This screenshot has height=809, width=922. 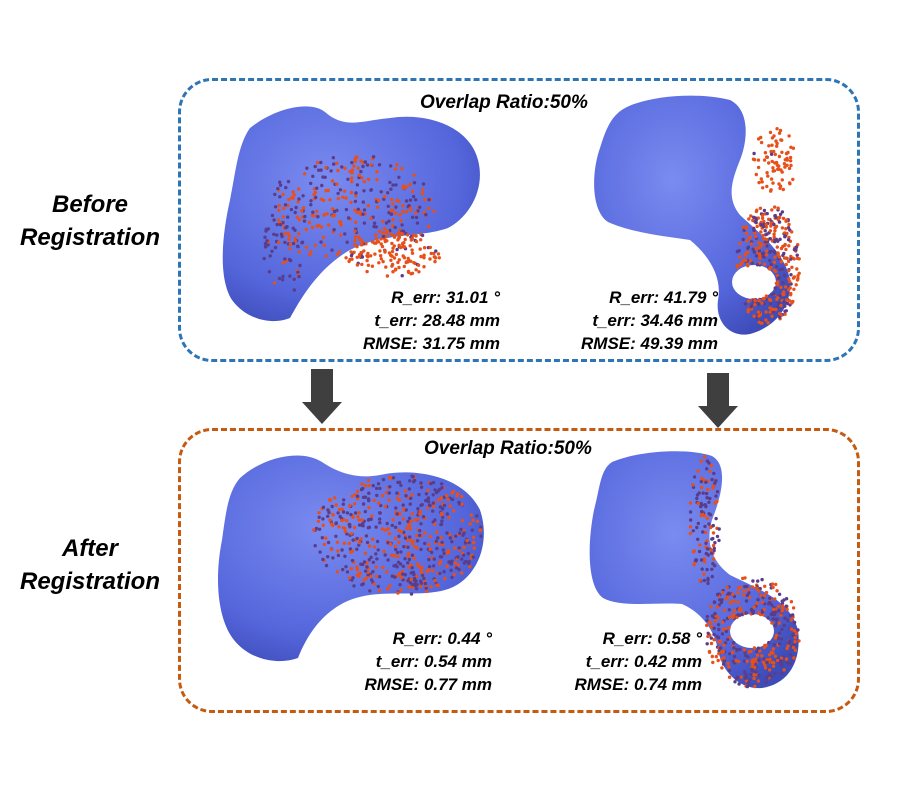 What do you see at coordinates (437, 320) in the screenshot?
I see `t-err-value: t_err: 28.48 mm` at bounding box center [437, 320].